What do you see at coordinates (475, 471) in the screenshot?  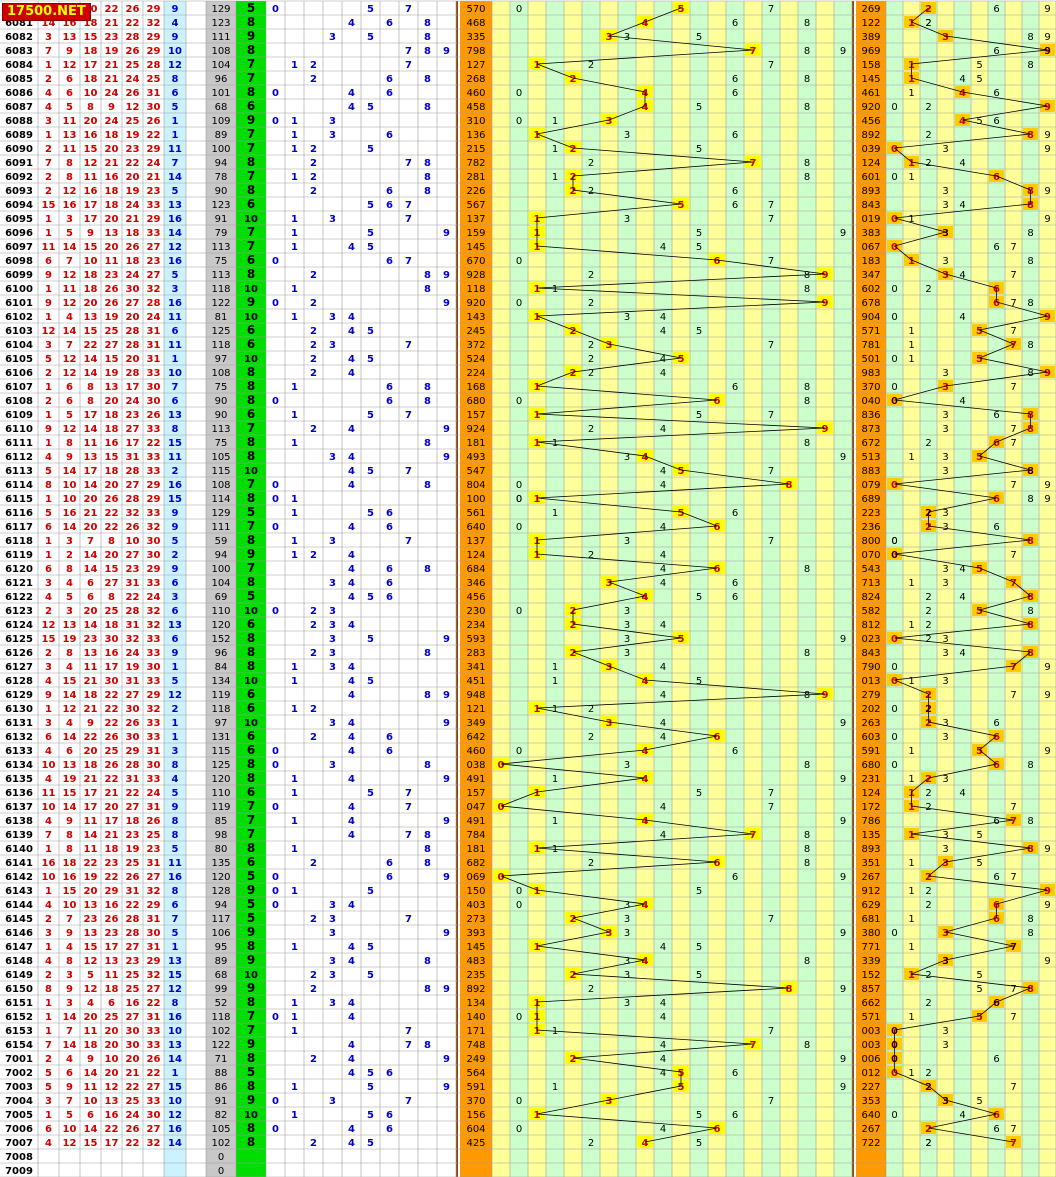 I see `digit-group-a: 547` at bounding box center [475, 471].